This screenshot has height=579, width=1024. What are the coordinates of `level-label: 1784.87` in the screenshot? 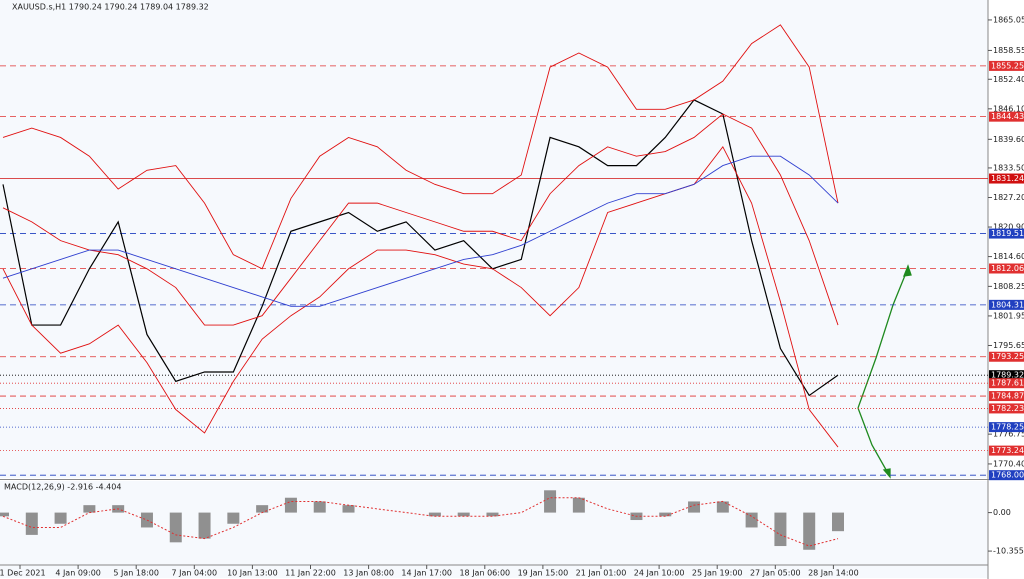 It's located at (1007, 396).